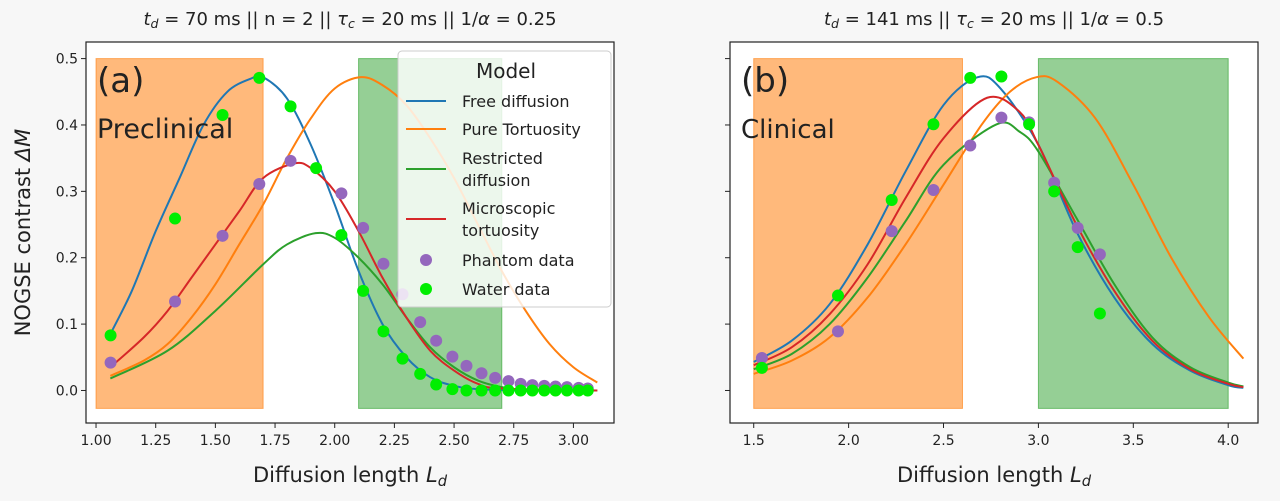 This screenshot has width=1280, height=501. Describe the element at coordinates (67, 391) in the screenshot. I see `y-tick-label: 0.0` at that location.